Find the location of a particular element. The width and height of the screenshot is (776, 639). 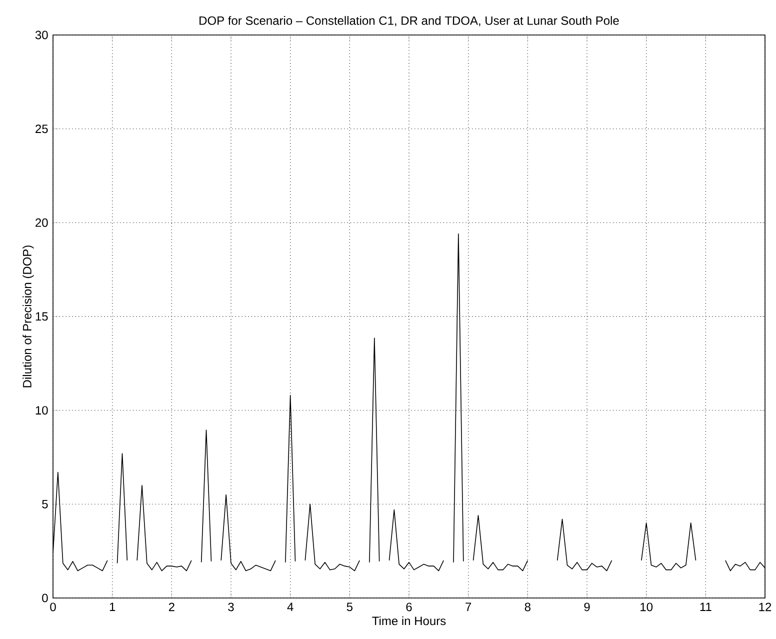

x-tick-label: 6 is located at coordinates (409, 607).